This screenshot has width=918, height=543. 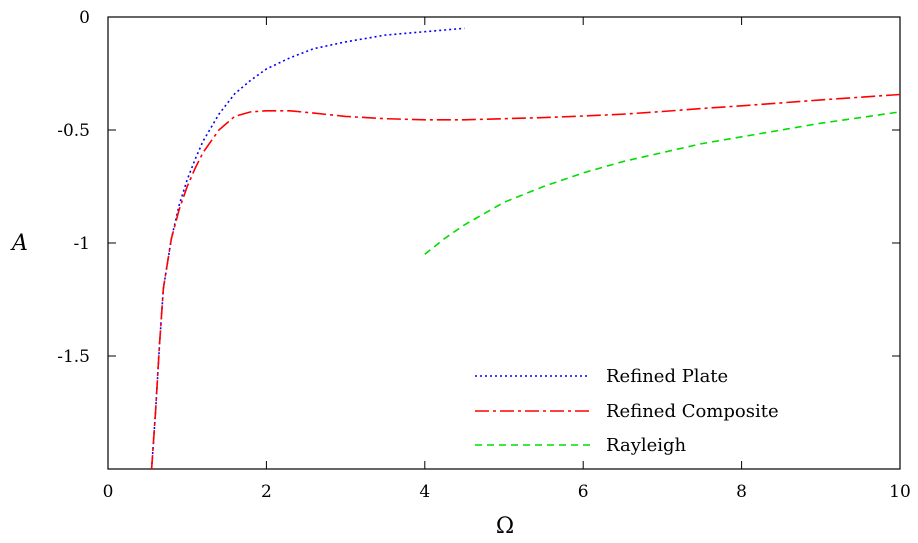 I want to click on y-tick-label: 0, so click(x=84, y=18).